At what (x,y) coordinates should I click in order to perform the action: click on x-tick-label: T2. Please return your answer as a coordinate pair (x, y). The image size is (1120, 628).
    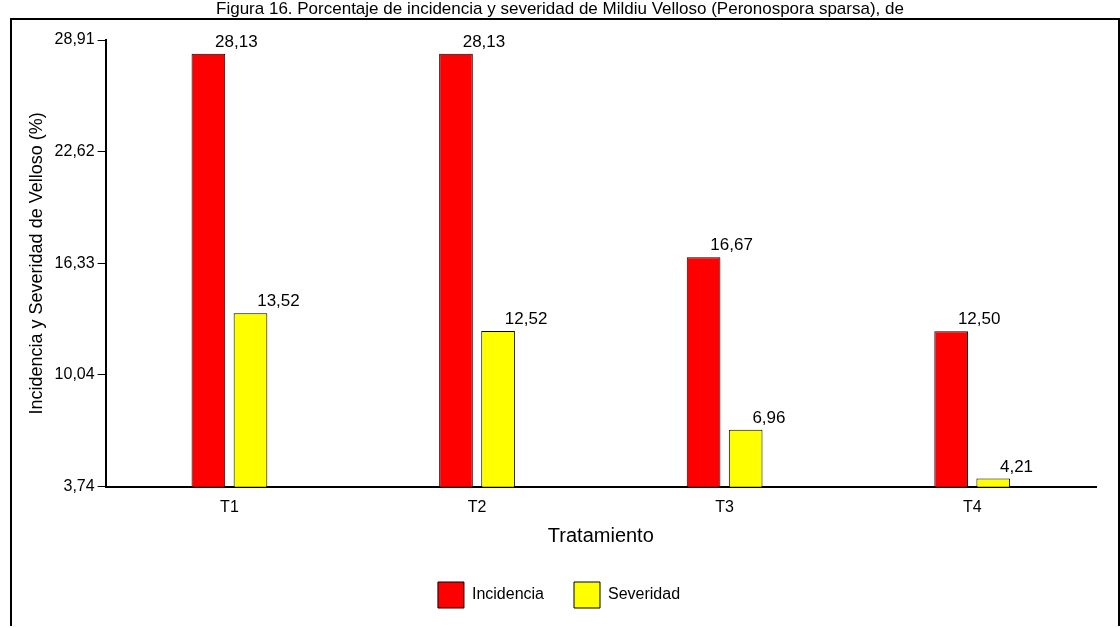
    Looking at the image, I should click on (477, 506).